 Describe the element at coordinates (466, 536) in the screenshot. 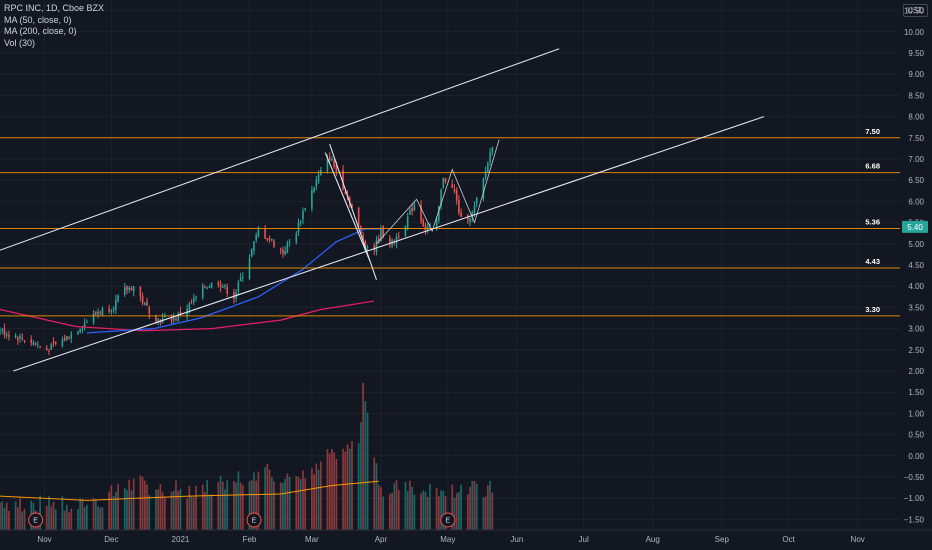

I see `x-axis: Nov Dec 2021 Feb Mar Apr May Jun Jul Aug Sep Oct Nov` at that location.